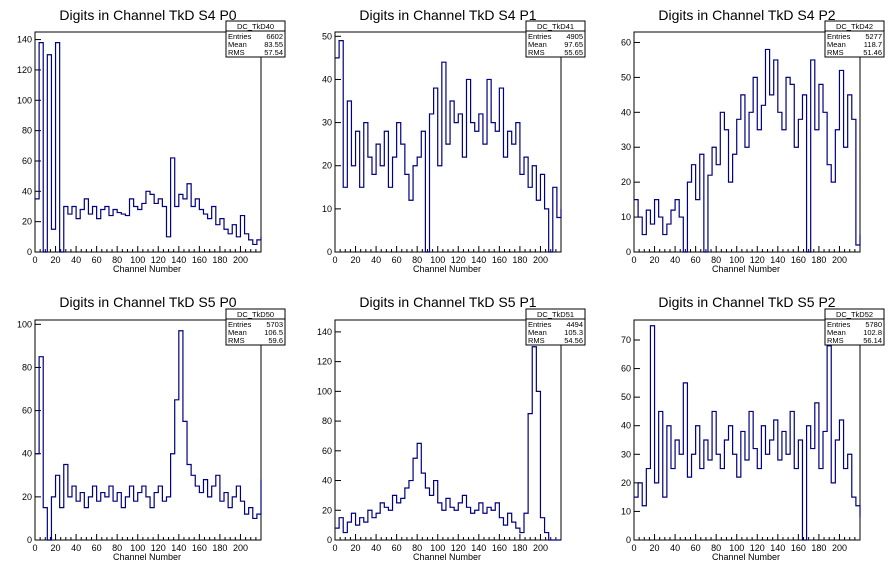  What do you see at coordinates (573, 340) in the screenshot?
I see `stats-rms-value: 54.56` at bounding box center [573, 340].